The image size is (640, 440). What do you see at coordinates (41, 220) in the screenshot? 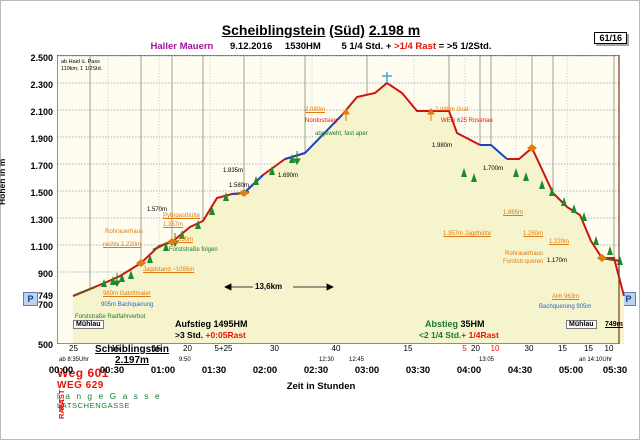
I see `ytick-1300: 1.300` at bounding box center [41, 220].